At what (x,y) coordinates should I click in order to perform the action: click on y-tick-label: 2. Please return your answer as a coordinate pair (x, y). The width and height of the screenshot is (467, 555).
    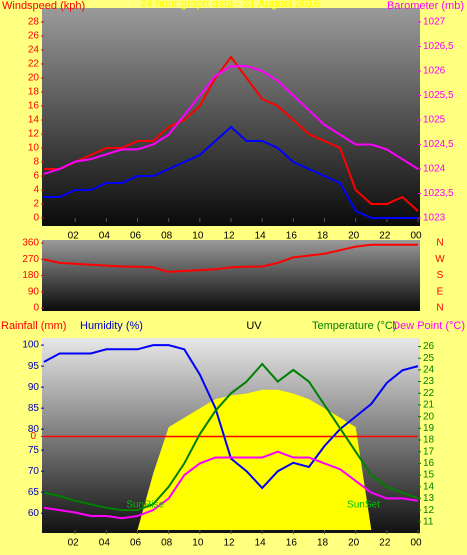
    Looking at the image, I should click on (36, 204).